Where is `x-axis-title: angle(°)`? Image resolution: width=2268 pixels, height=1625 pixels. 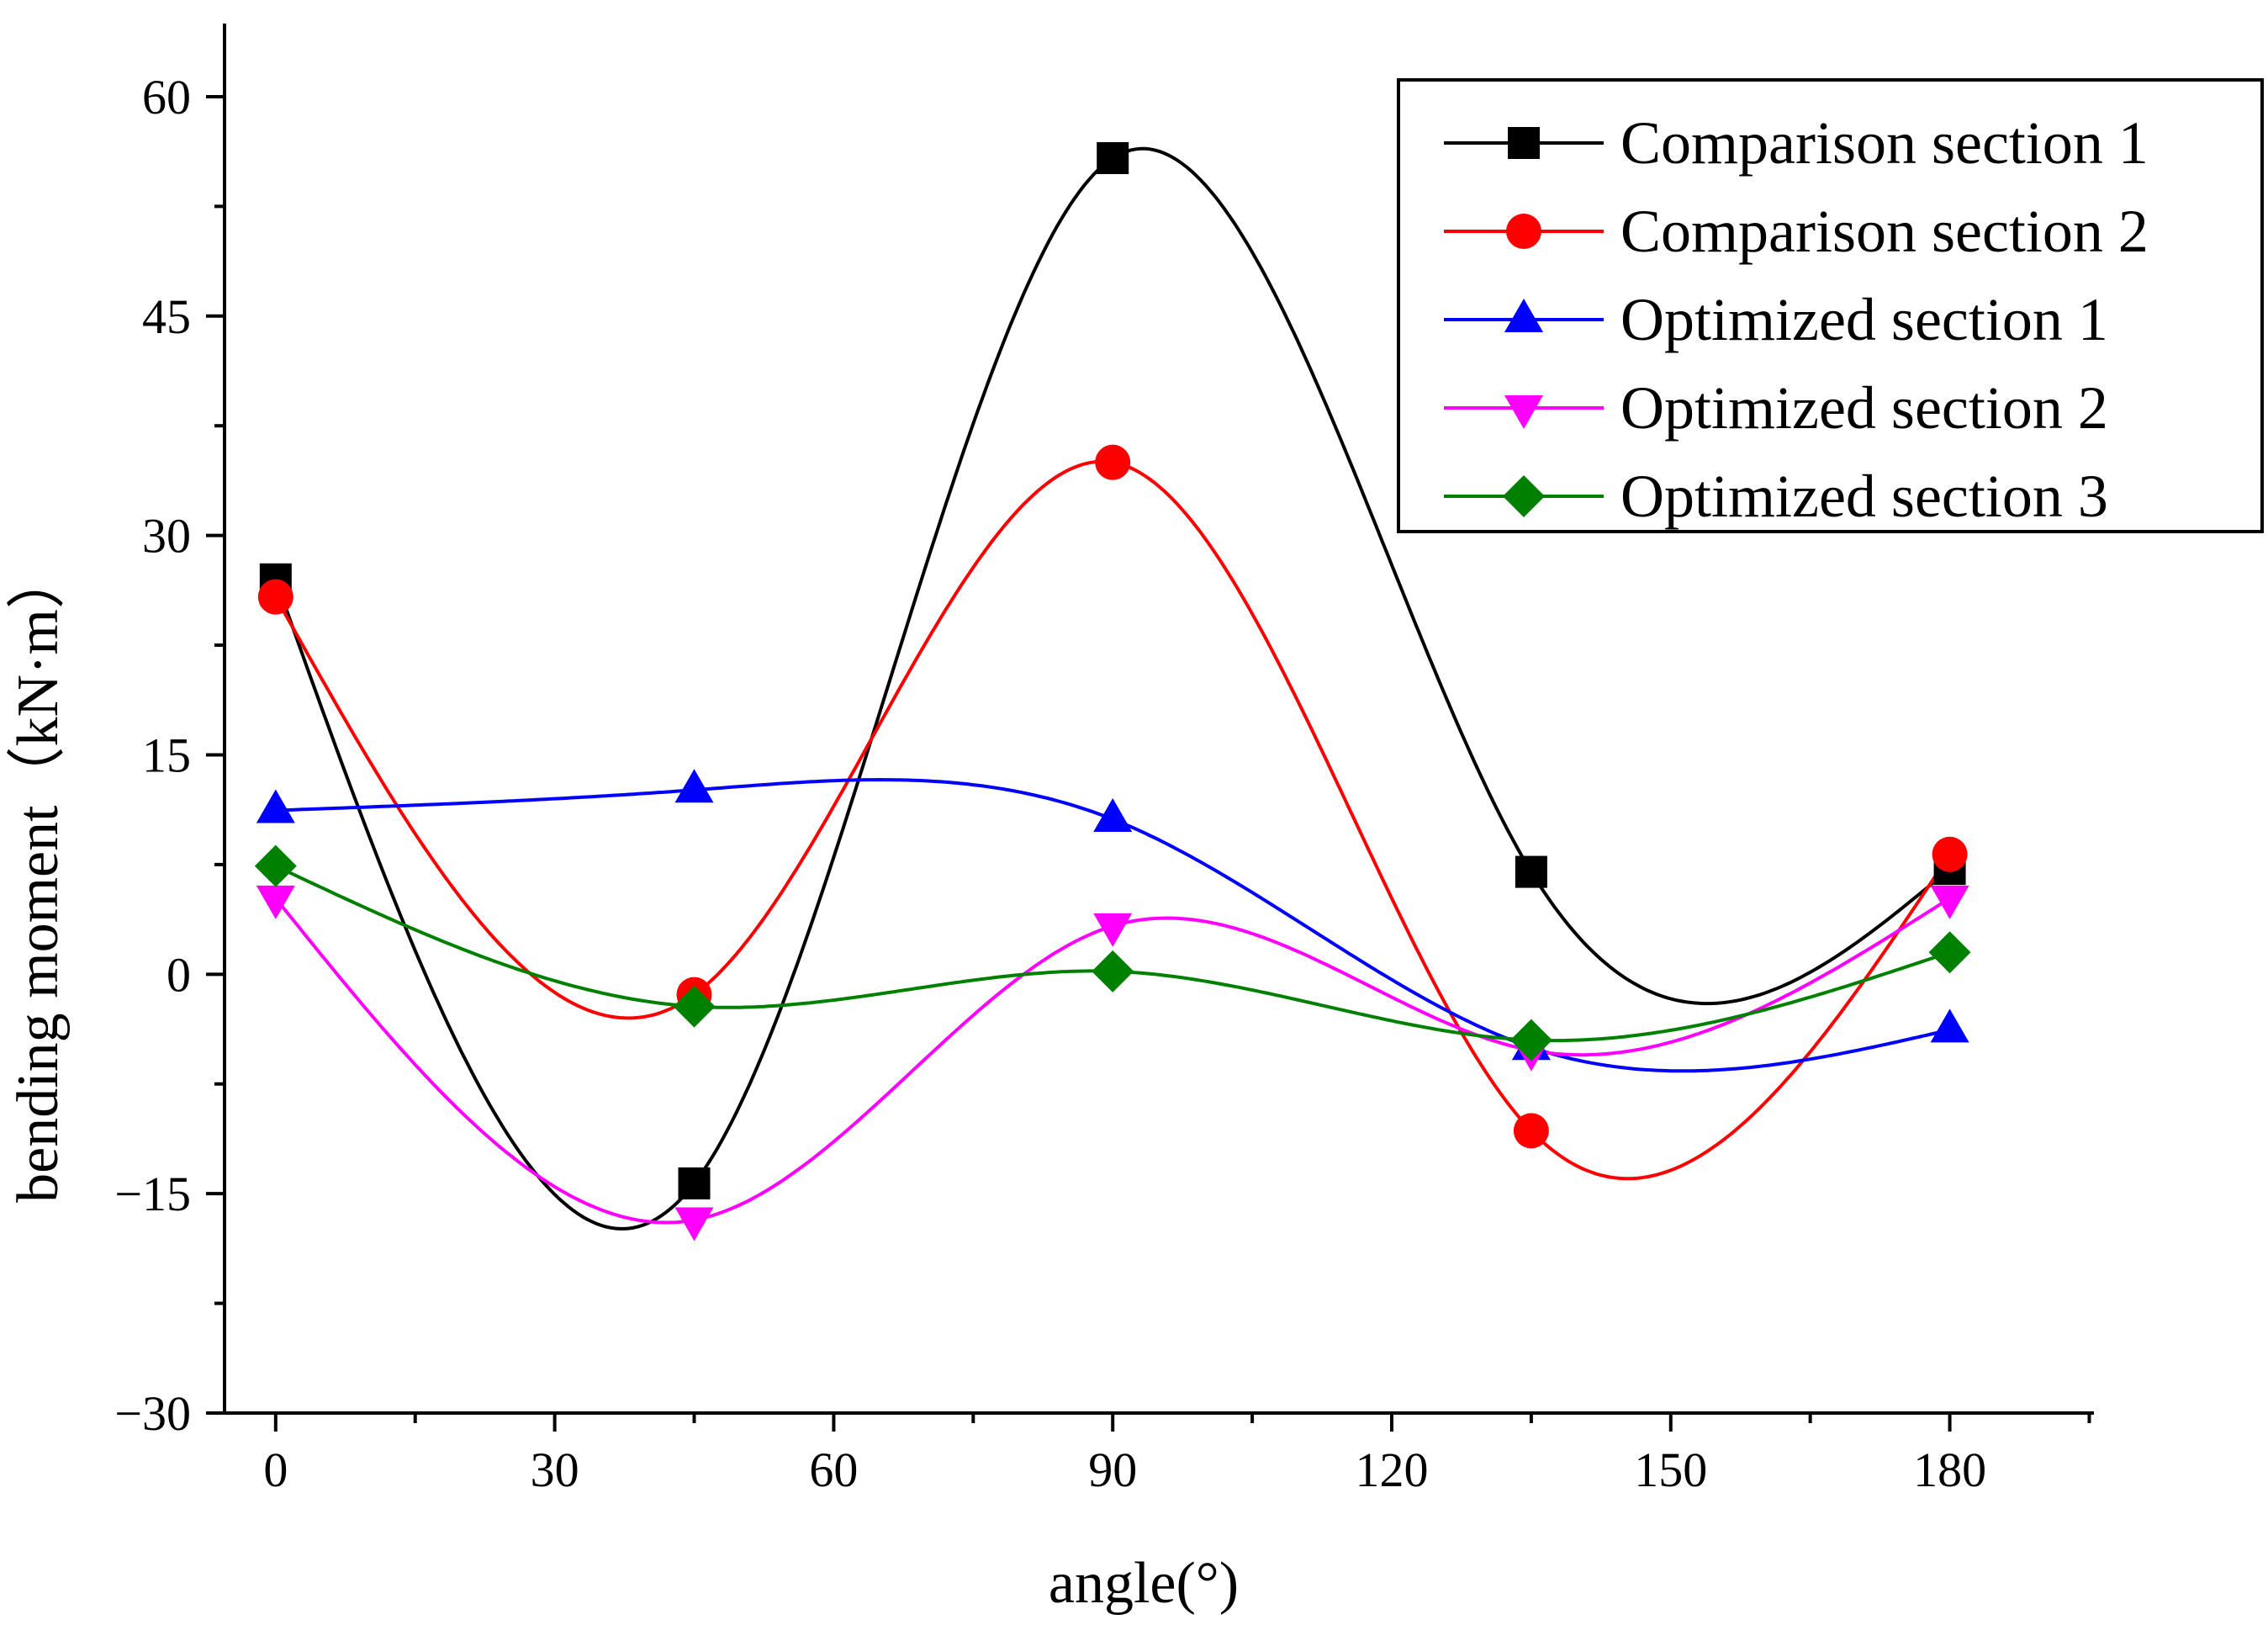 x-axis-title: angle(°) is located at coordinates (1144, 1584).